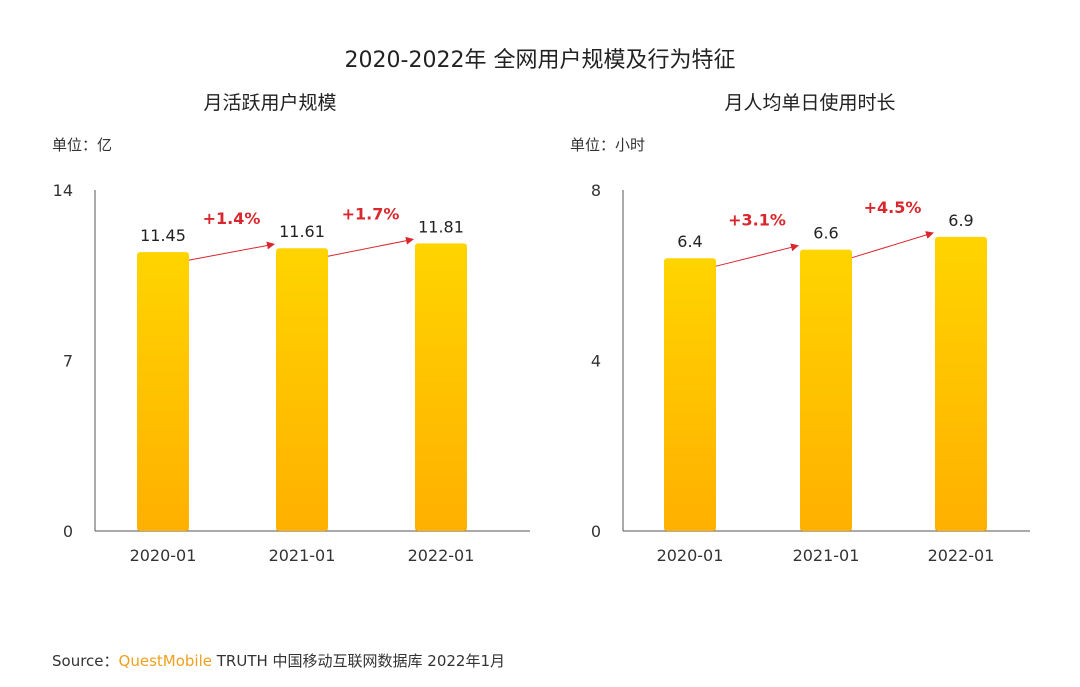  What do you see at coordinates (441, 555) in the screenshot?
I see `chart-1-x-tick-label: 2022-01` at bounding box center [441, 555].